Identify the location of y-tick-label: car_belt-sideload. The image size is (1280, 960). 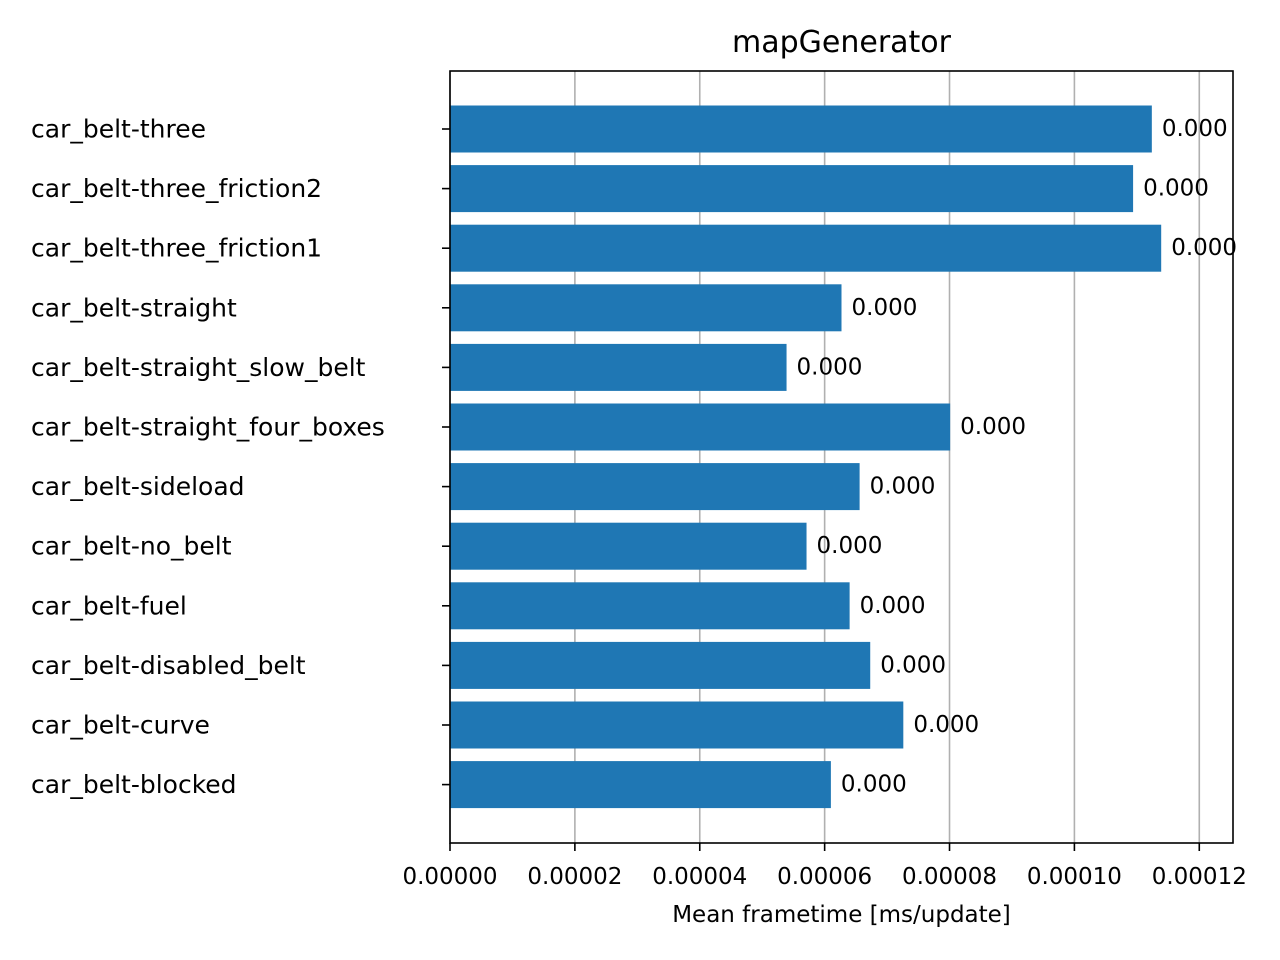
(138, 486).